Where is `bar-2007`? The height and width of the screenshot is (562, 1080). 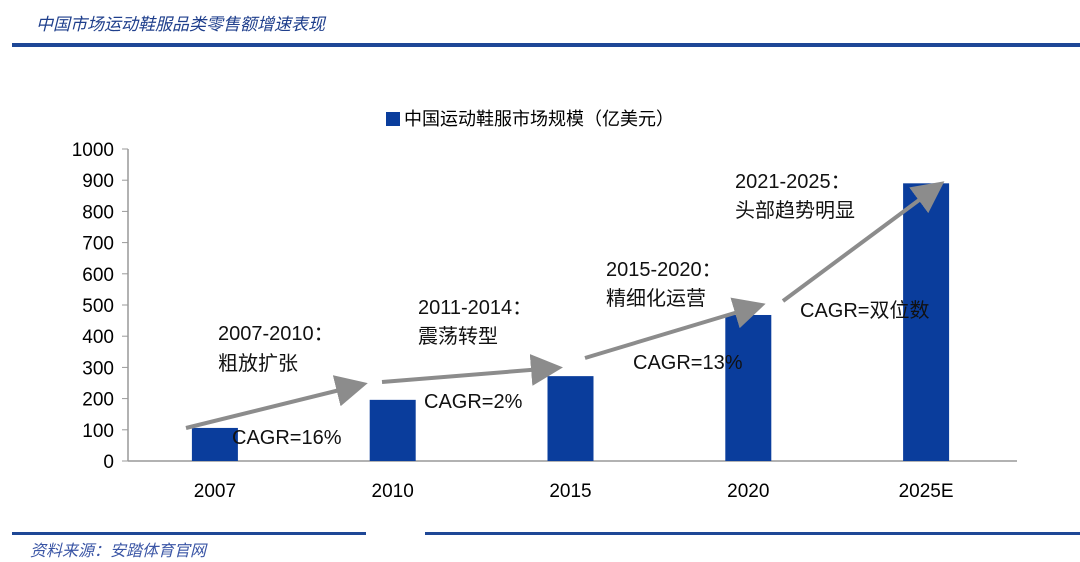
bar-2007 is located at coordinates (214, 444).